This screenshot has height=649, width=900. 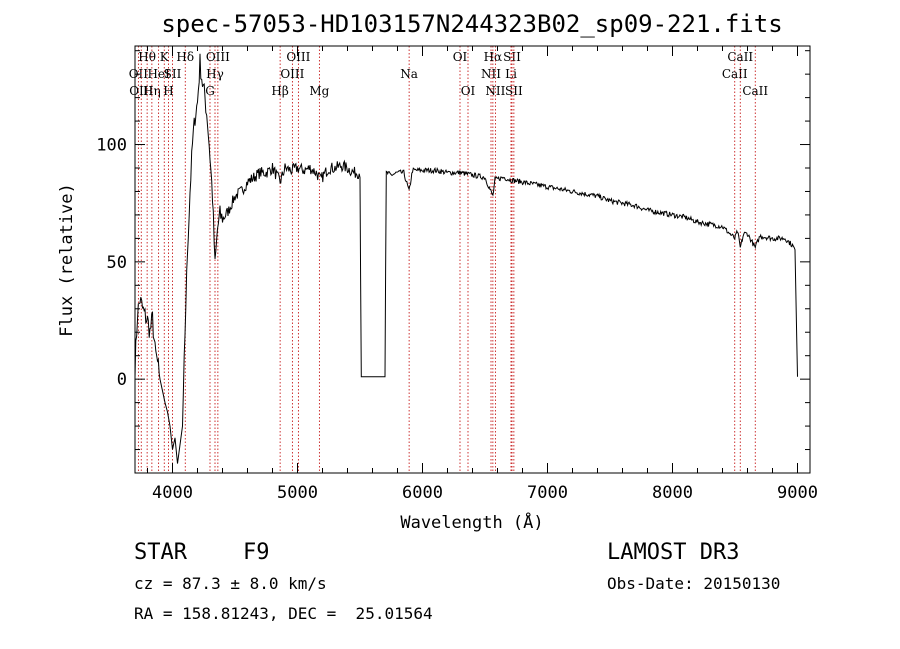 What do you see at coordinates (471, 522) in the screenshot?
I see `x-axis-label: Wavelength (Å)` at bounding box center [471, 522].